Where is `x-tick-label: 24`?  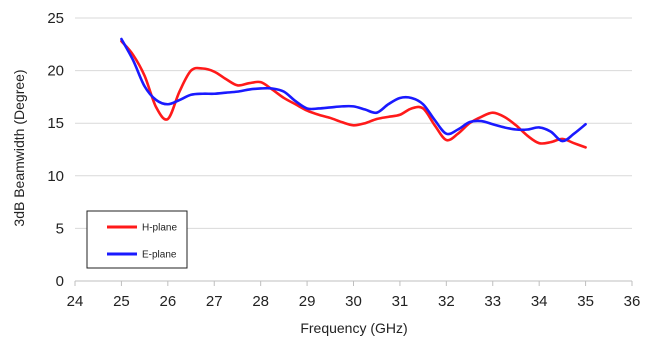 x-tick-label: 24 is located at coordinates (75, 301).